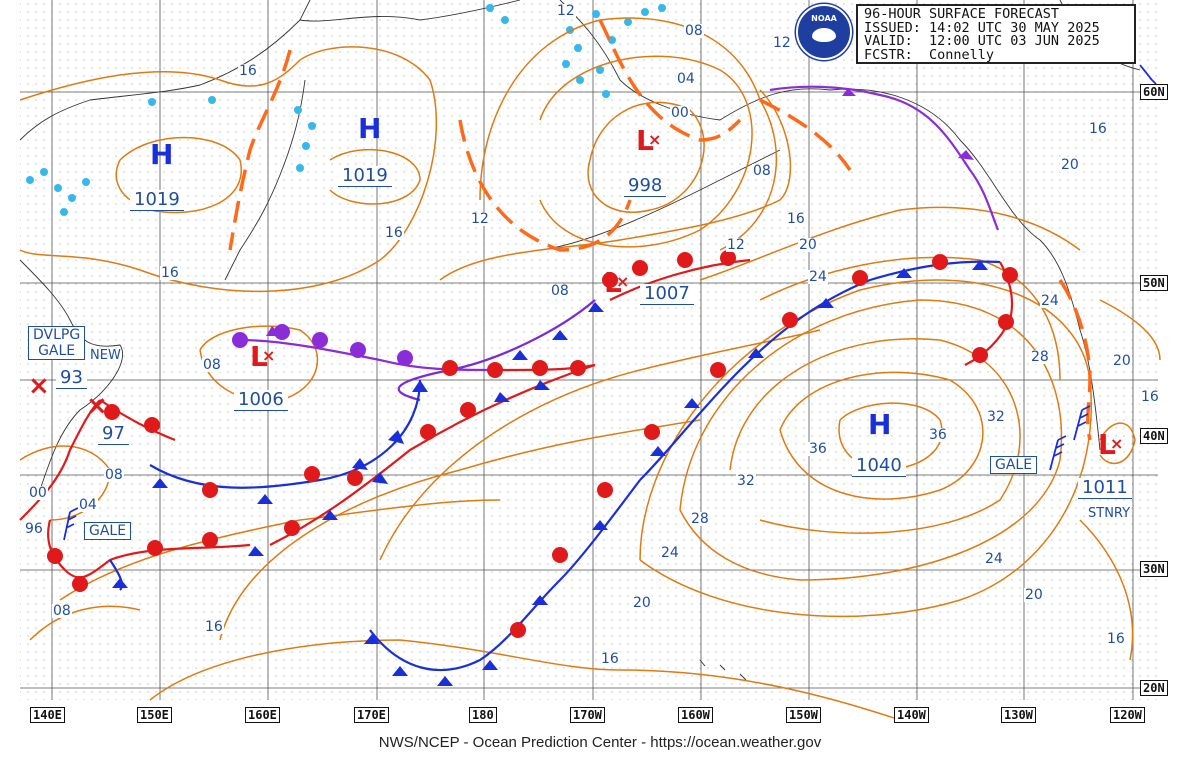  Describe the element at coordinates (1154, 688) in the screenshot. I see `lat-label-20n: 20N` at that location.